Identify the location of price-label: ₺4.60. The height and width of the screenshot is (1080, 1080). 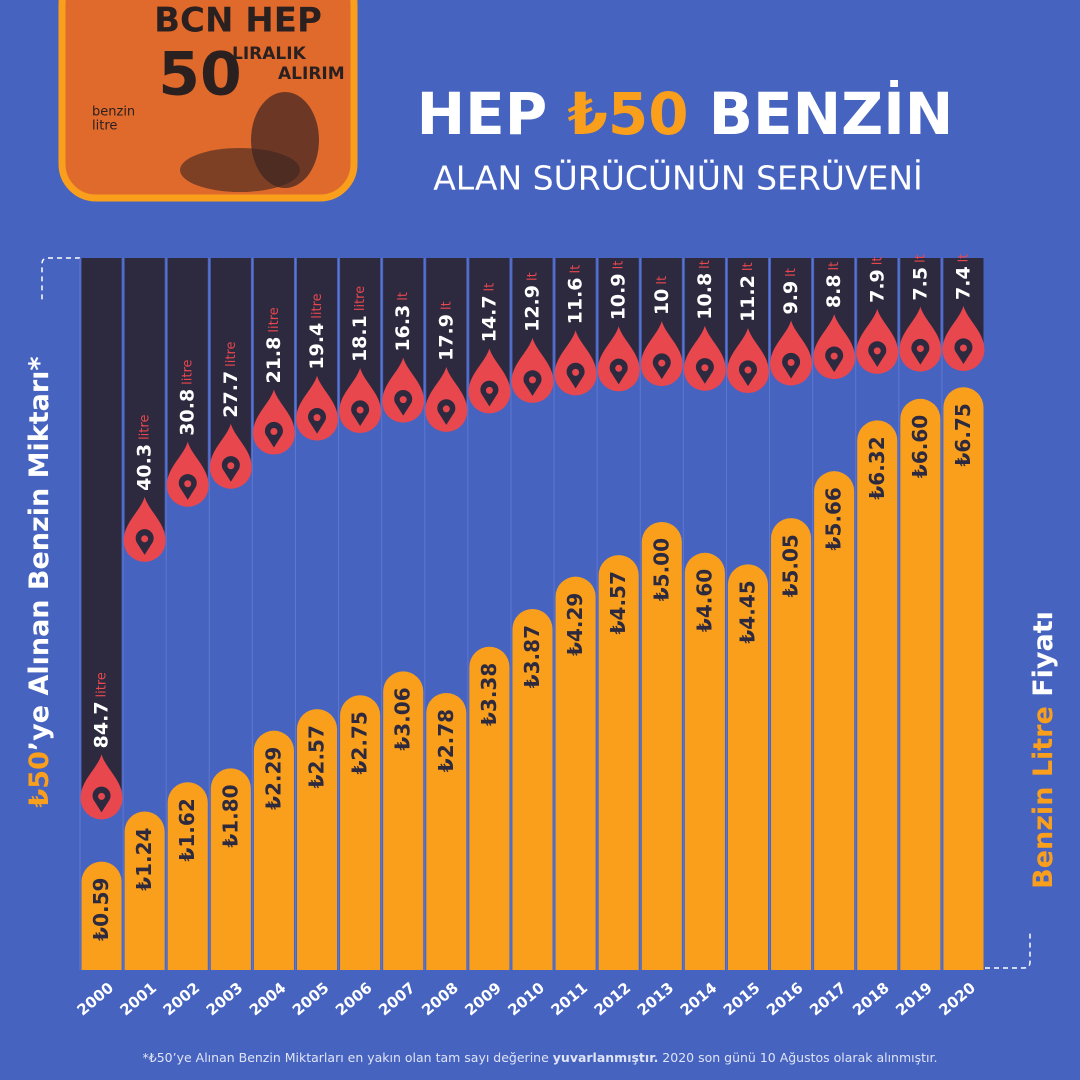
(704, 600).